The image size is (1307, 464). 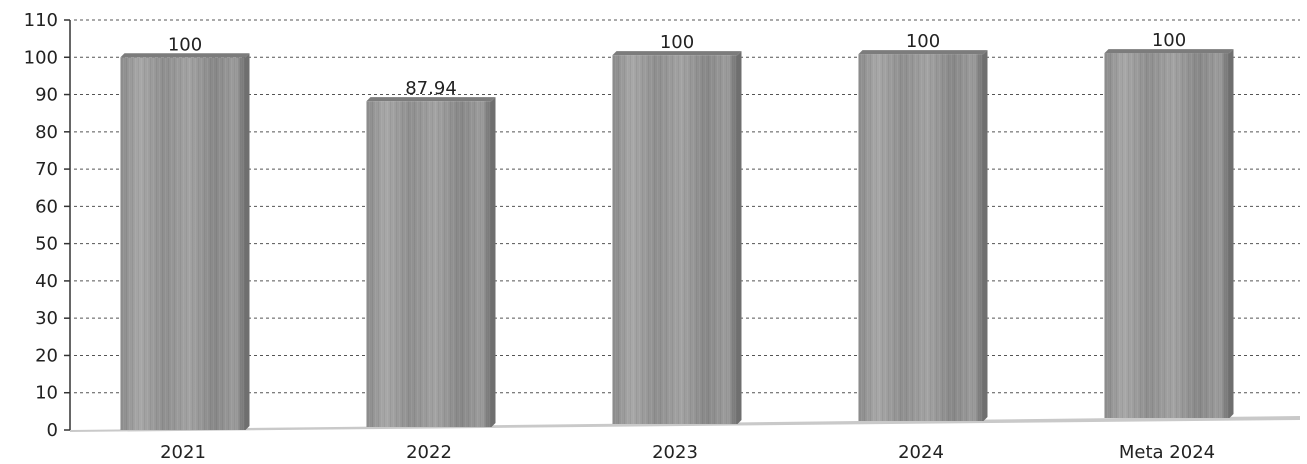 What do you see at coordinates (46, 281) in the screenshot?
I see `y-tick-label: 40` at bounding box center [46, 281].